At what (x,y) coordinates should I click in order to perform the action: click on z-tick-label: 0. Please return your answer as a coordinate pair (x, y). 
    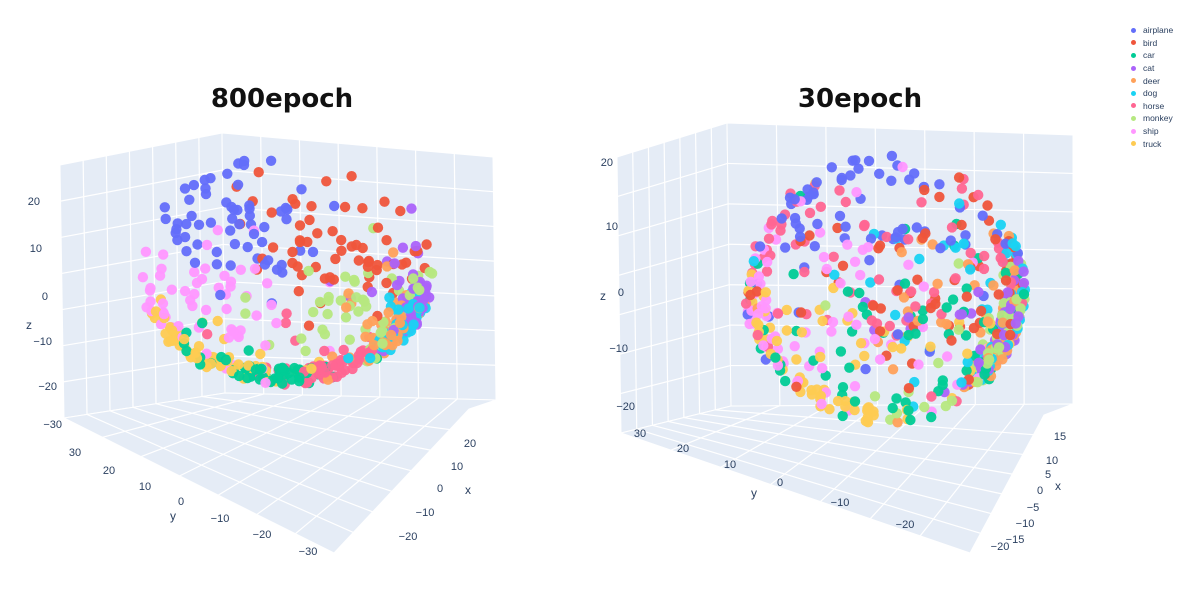
    Looking at the image, I should click on (45, 297).